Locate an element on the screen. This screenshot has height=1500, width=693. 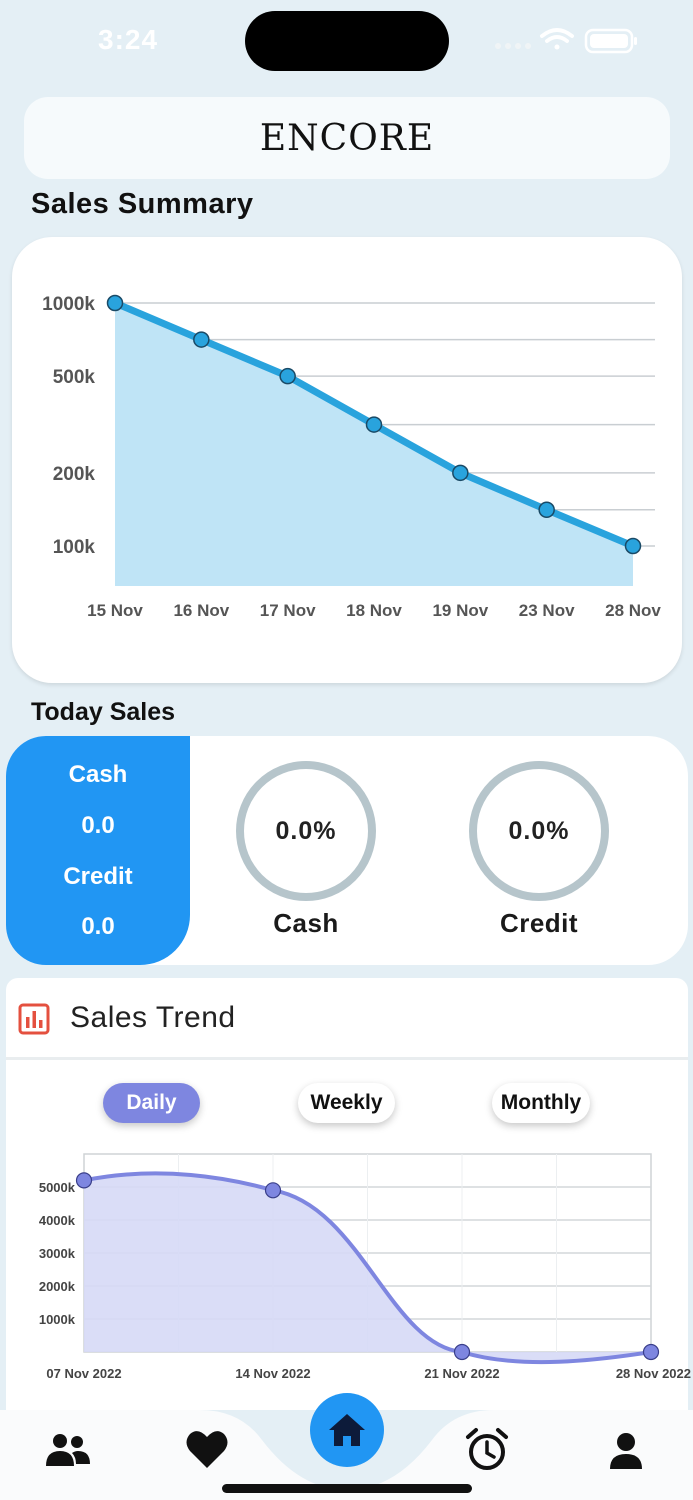
credit-label: Credit is located at coordinates (98, 876).